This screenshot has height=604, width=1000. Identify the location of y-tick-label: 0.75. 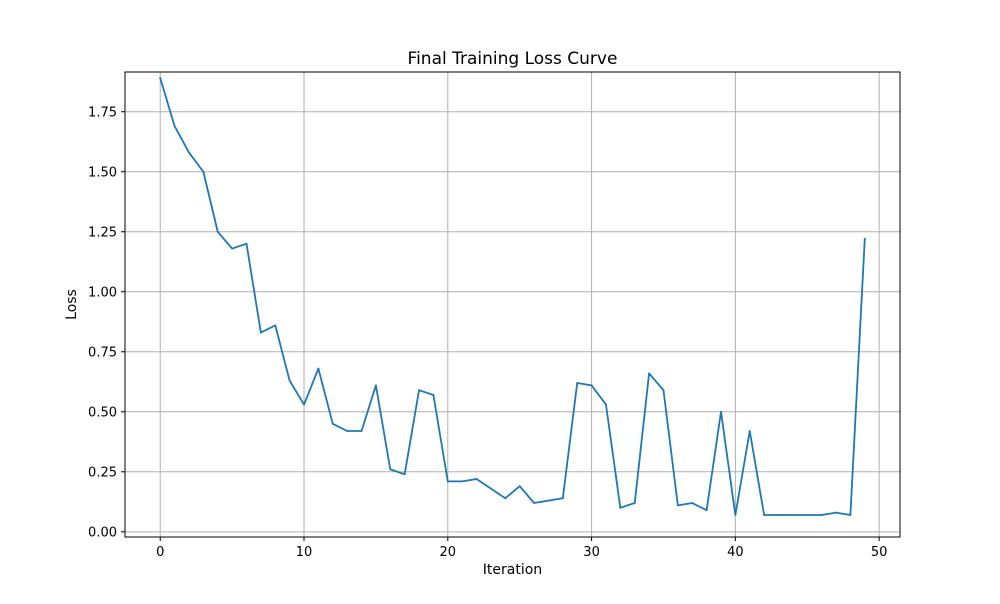
(102, 352).